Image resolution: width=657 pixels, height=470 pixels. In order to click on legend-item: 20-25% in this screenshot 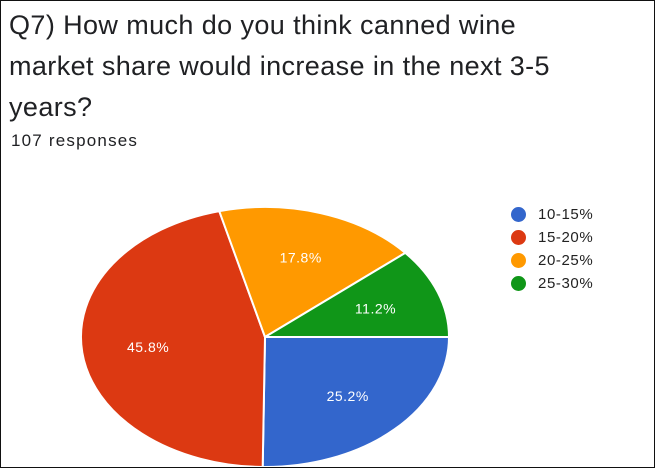, I will do `click(552, 260)`.